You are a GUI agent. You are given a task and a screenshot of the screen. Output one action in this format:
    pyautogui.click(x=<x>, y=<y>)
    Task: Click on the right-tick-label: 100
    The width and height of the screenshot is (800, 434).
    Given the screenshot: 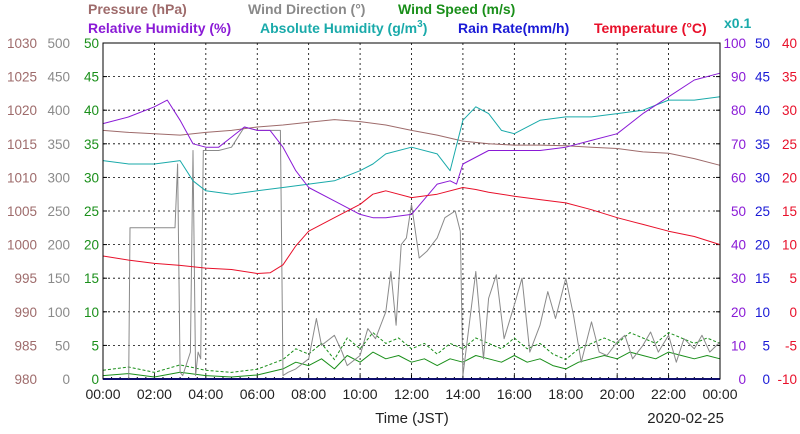 What is the action you would take?
    pyautogui.click(x=734, y=43)
    